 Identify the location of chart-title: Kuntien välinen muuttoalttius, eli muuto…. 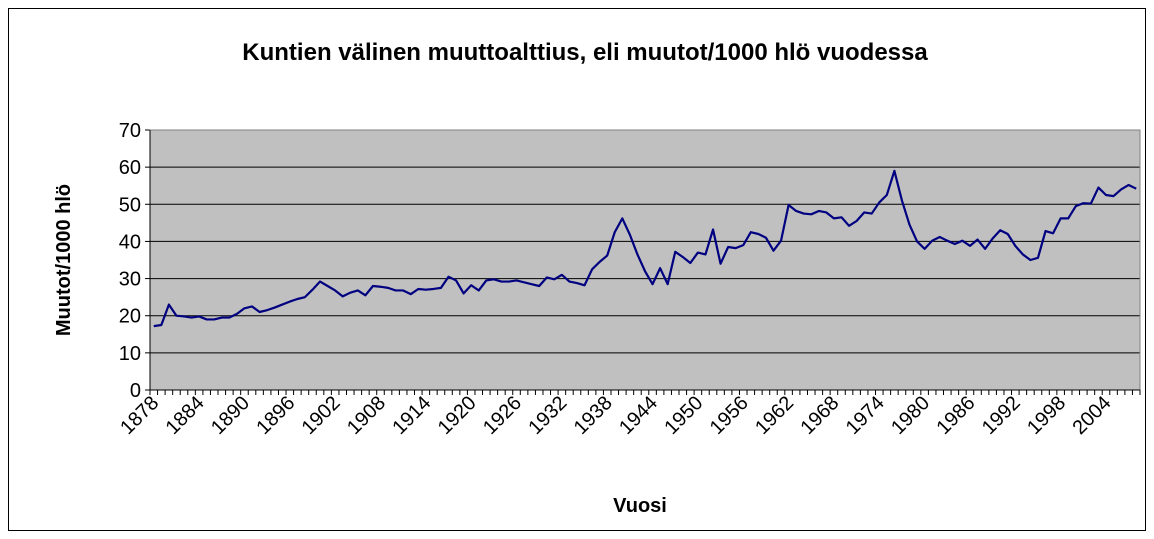
(585, 52).